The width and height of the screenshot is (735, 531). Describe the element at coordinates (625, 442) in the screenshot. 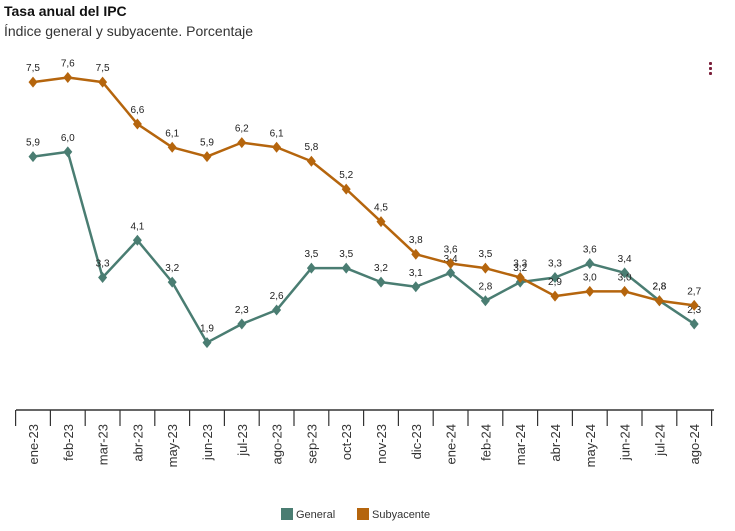

I see `x-tick-label: jun-24` at that location.